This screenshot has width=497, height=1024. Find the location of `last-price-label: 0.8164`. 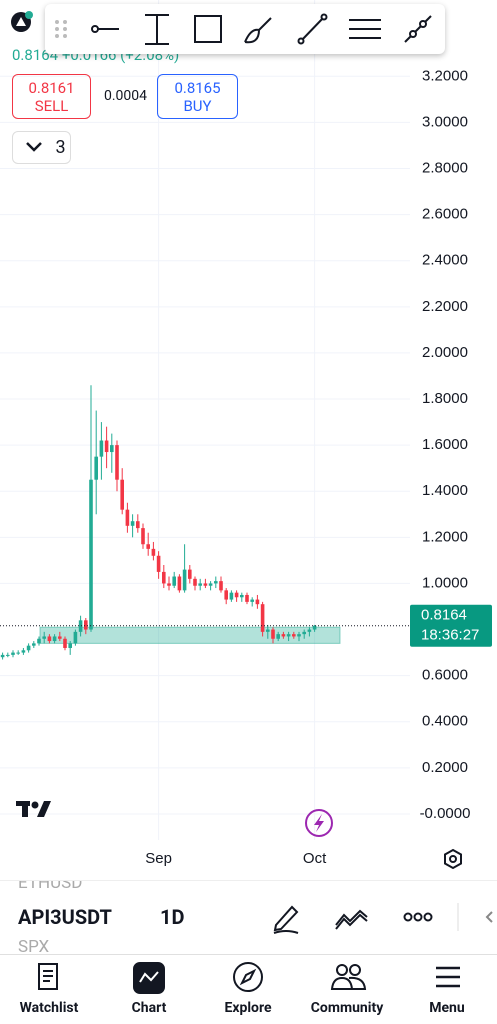

last-price-label: 0.8164 is located at coordinates (444, 615).